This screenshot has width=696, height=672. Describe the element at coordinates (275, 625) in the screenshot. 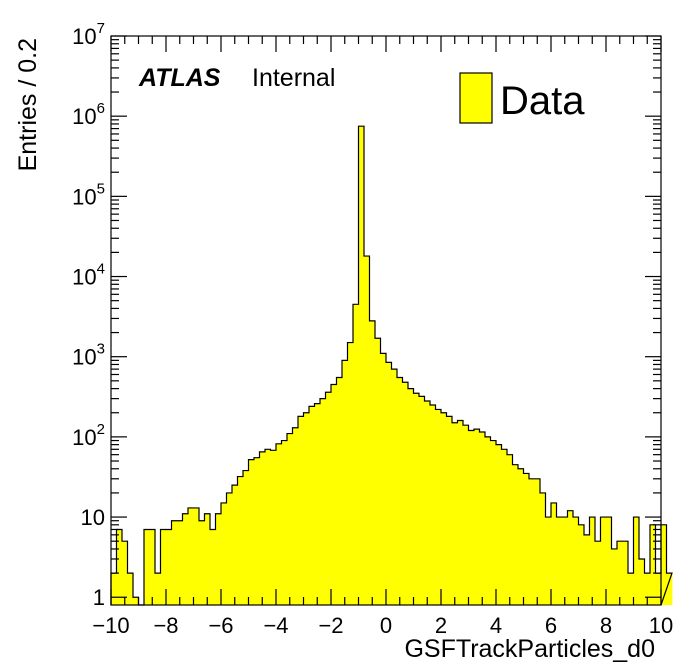

I see `x-tick-label: −4` at that location.